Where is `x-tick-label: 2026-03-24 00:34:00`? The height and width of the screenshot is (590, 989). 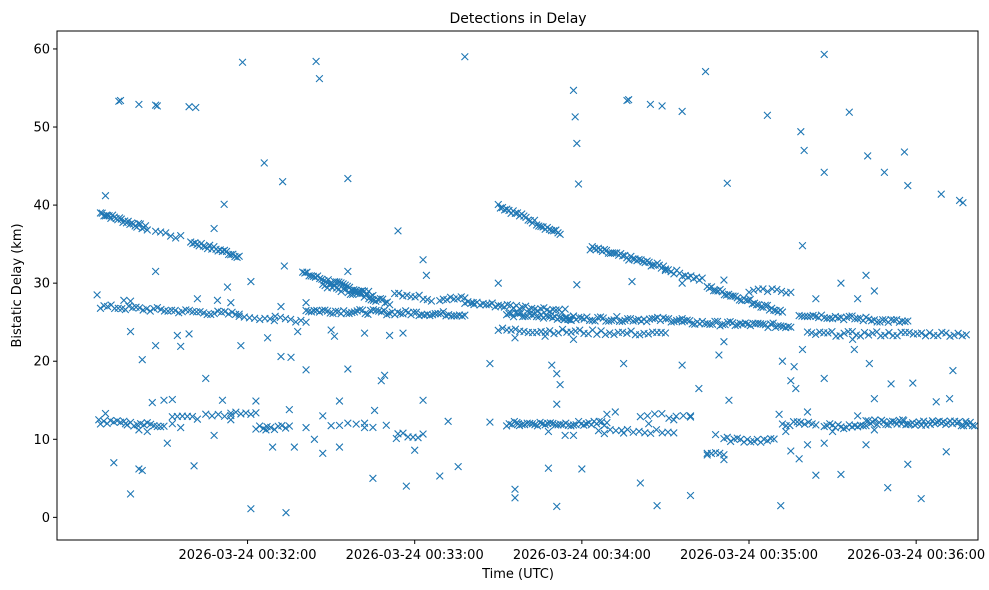 x-tick-label: 2026-03-24 00:34:00 is located at coordinates (582, 555).